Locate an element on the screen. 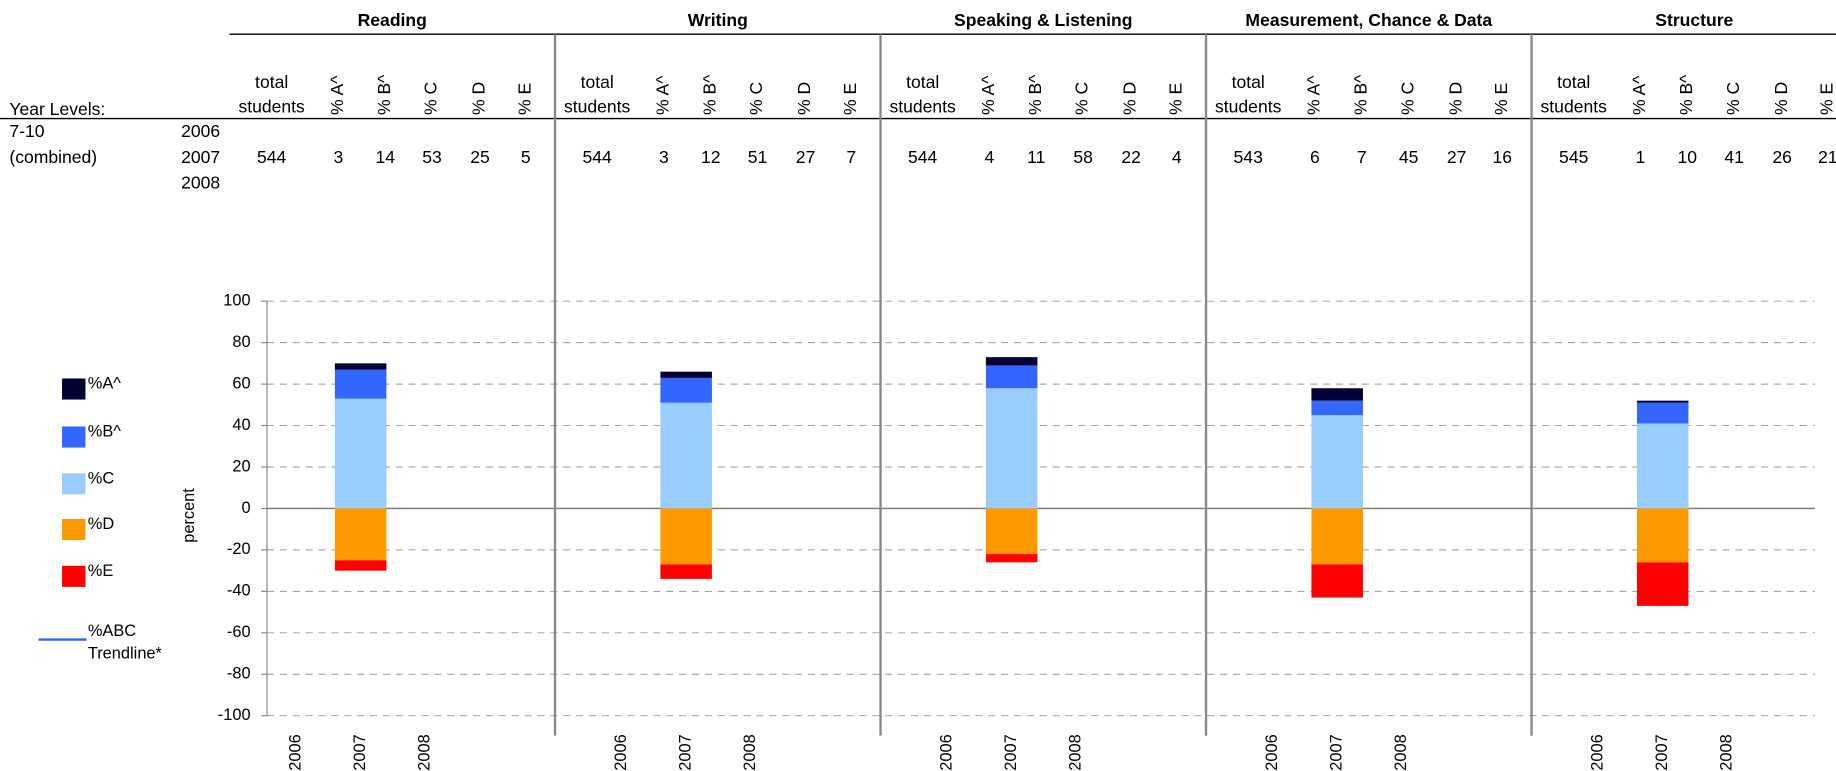 Image resolution: width=1836 pixels, height=771 pixels. section-title: Measurement, Chance & Data is located at coordinates (1368, 20).